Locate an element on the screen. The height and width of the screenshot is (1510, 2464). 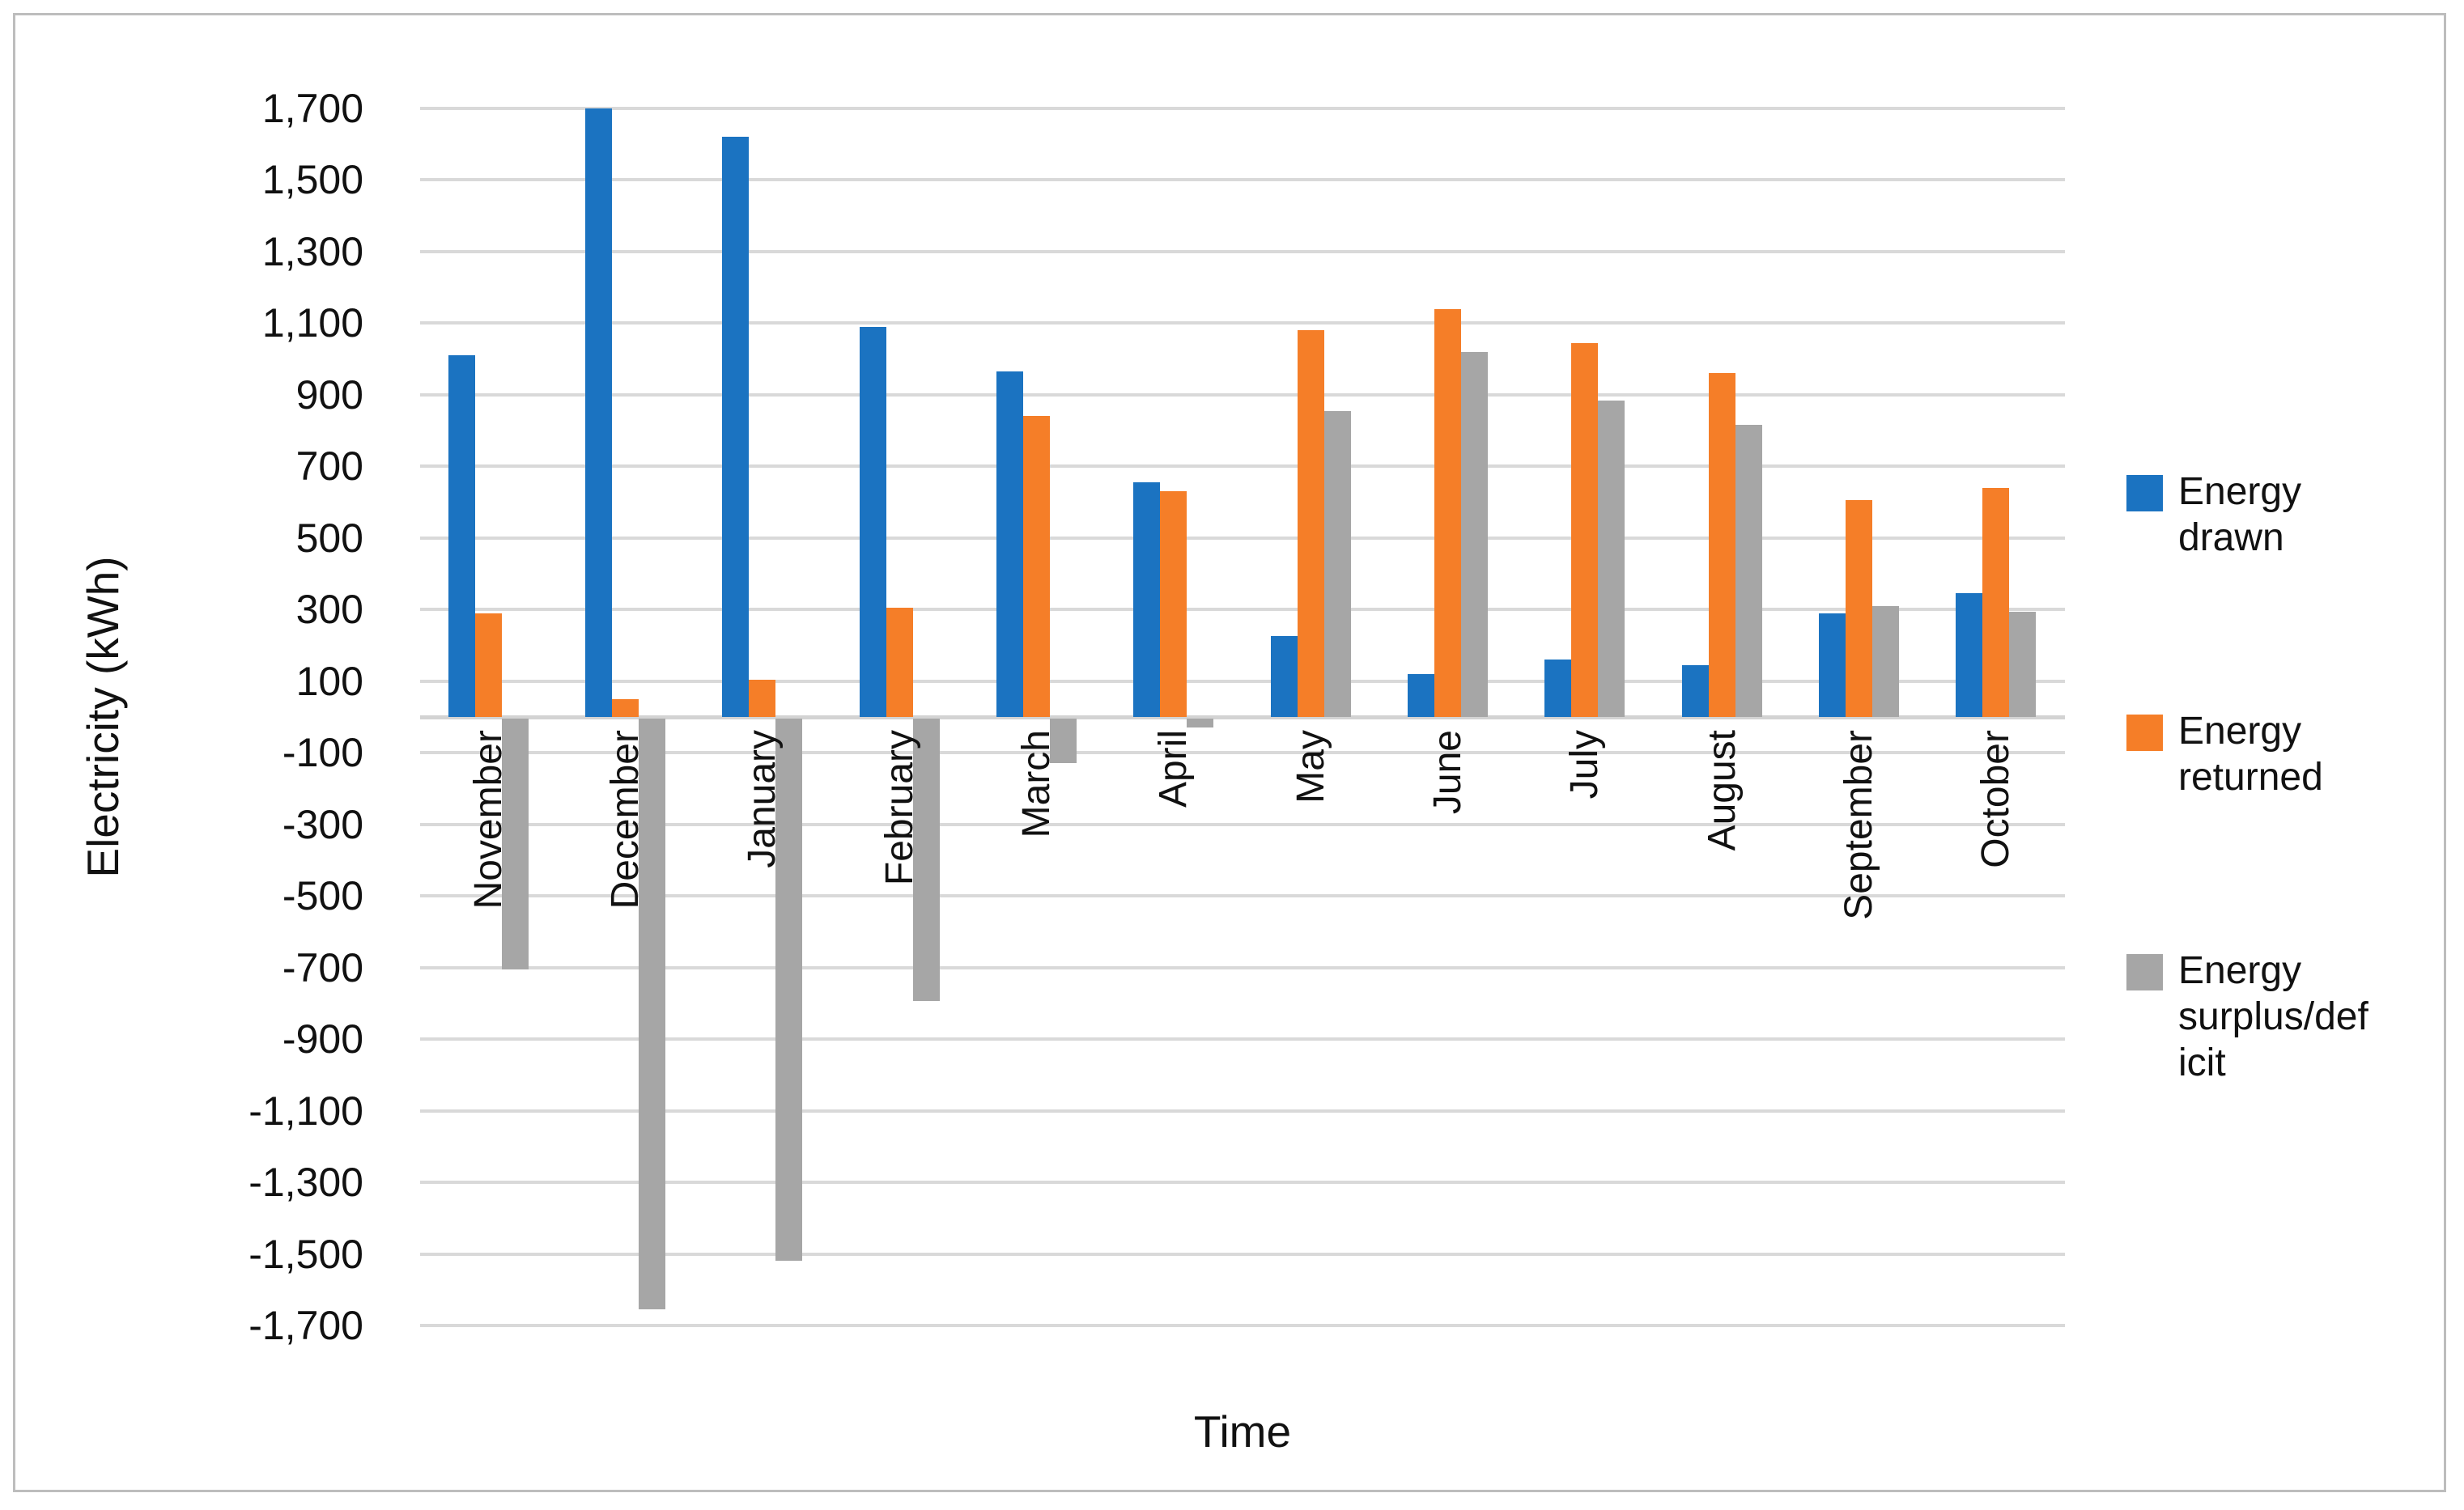
y-tick-label: -300 is located at coordinates (323, 824).